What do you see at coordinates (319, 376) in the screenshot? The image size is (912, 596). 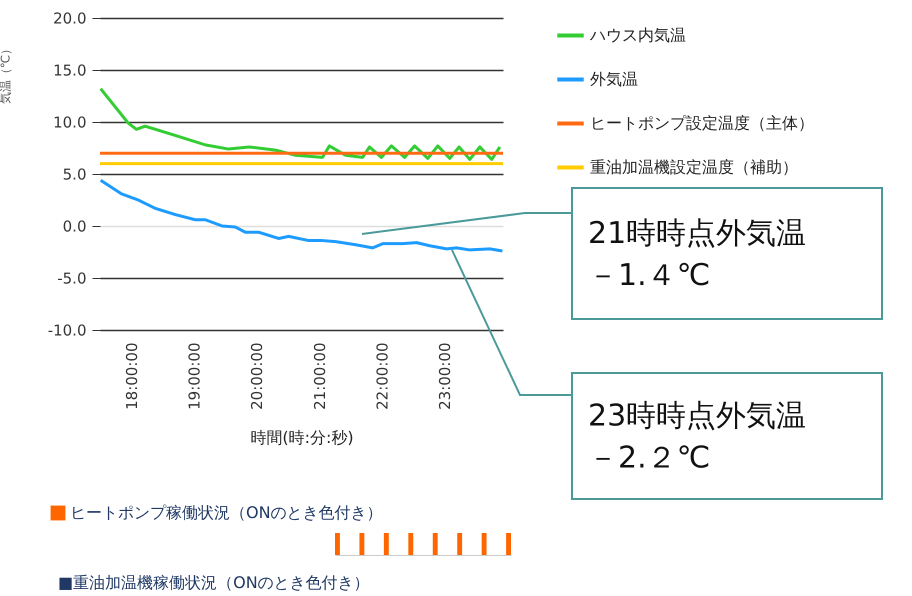 I see `x-tick-label: 21:00:00` at bounding box center [319, 376].